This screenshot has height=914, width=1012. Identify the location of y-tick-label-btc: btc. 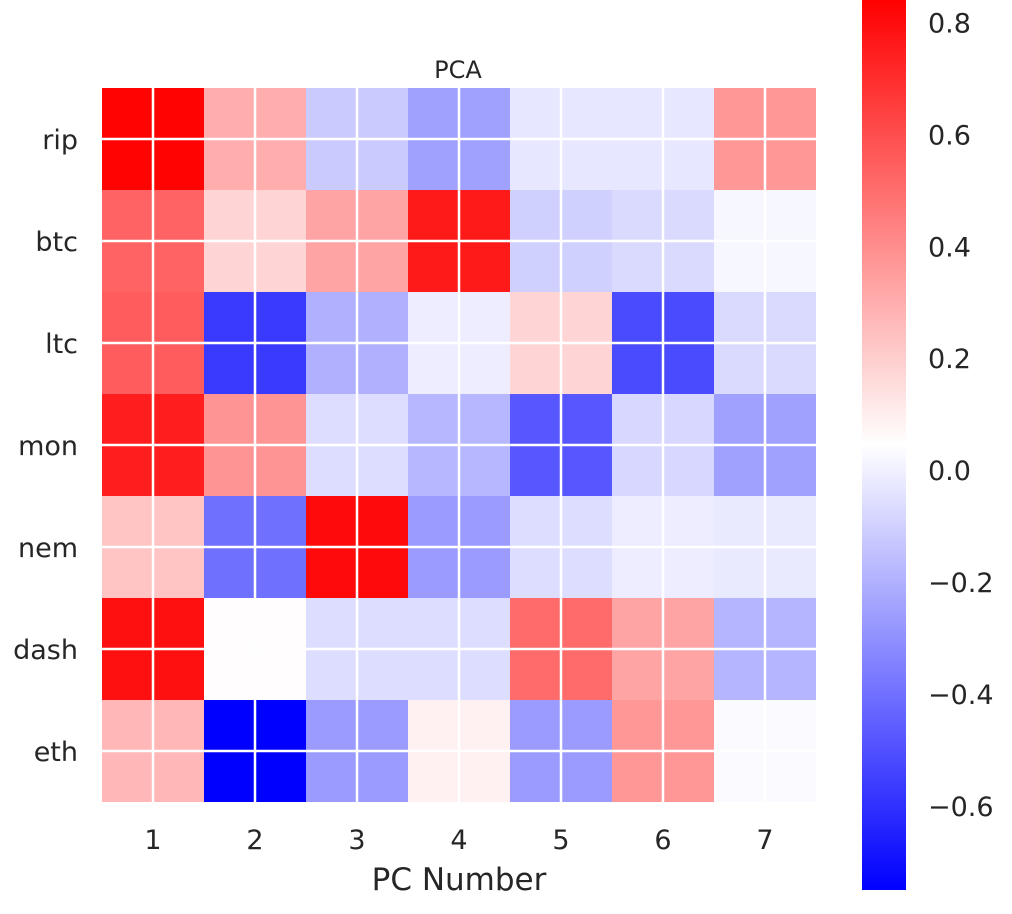
(56, 242).